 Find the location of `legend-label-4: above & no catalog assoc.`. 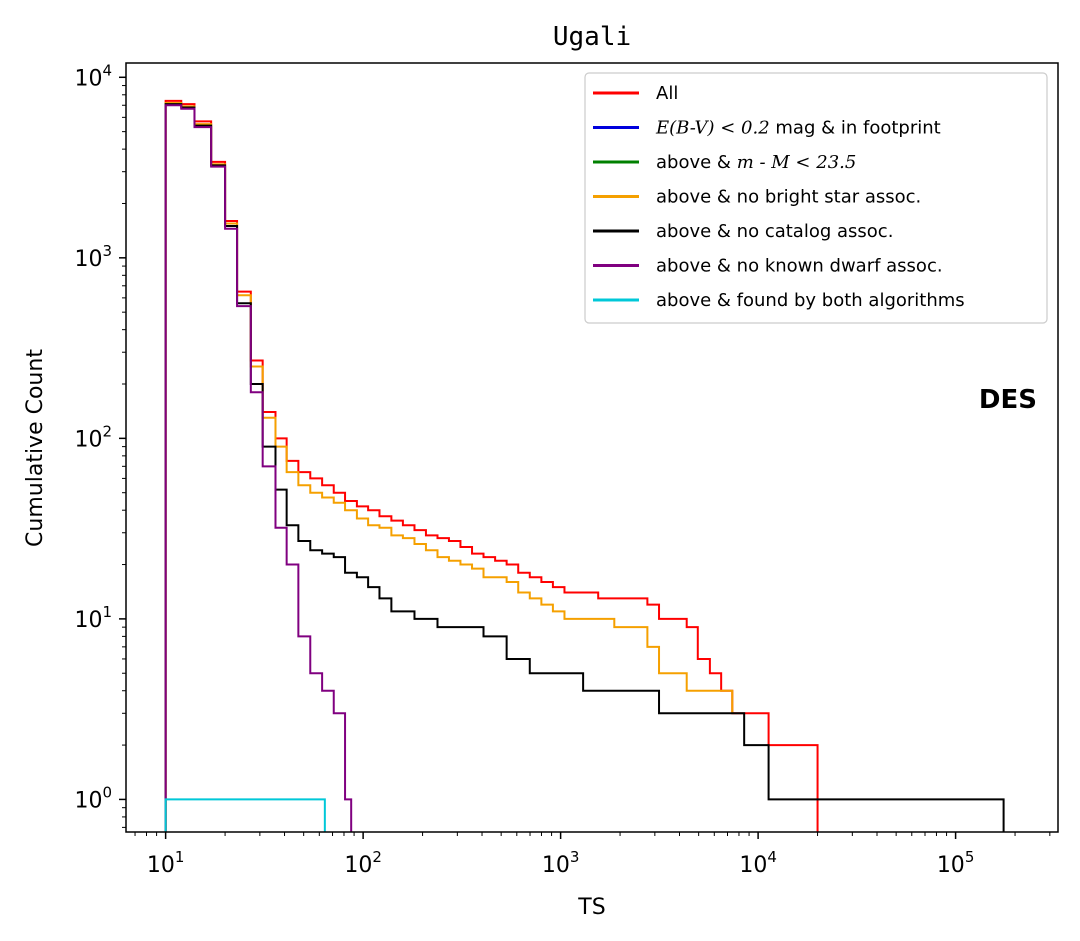

legend-label-4: above & no catalog assoc. is located at coordinates (774, 231).